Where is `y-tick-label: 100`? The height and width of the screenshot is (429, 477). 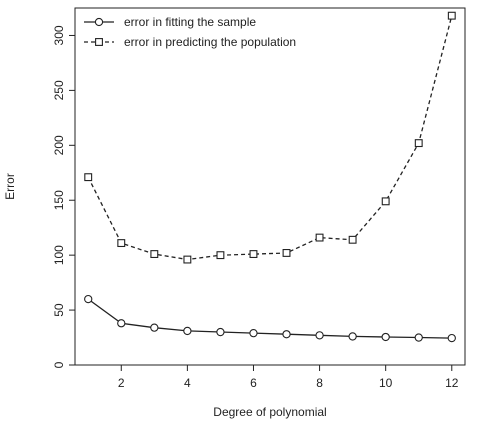
y-tick-label: 100 is located at coordinates (59, 255).